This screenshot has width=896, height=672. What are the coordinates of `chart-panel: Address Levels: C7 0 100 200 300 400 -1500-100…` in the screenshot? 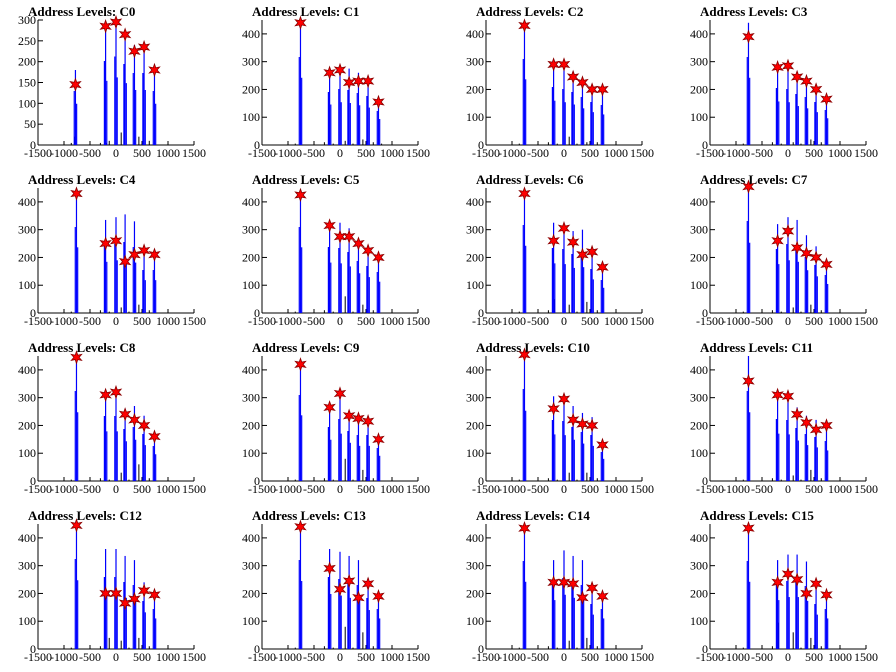 It's located at (784, 250).